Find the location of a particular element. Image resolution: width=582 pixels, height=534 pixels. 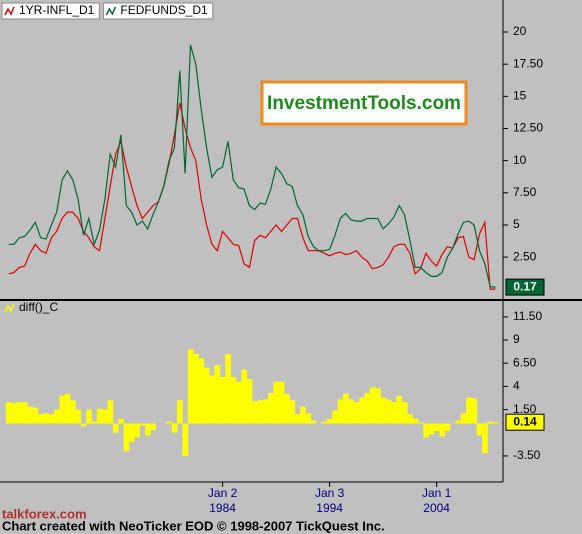

y-tick-label: 20 is located at coordinates (520, 31).